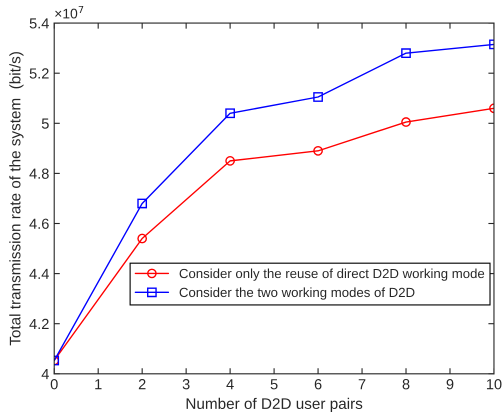 The height and width of the screenshot is (420, 502). I want to click on x-axis-title: Number of D2D user pairs, so click(274, 405).